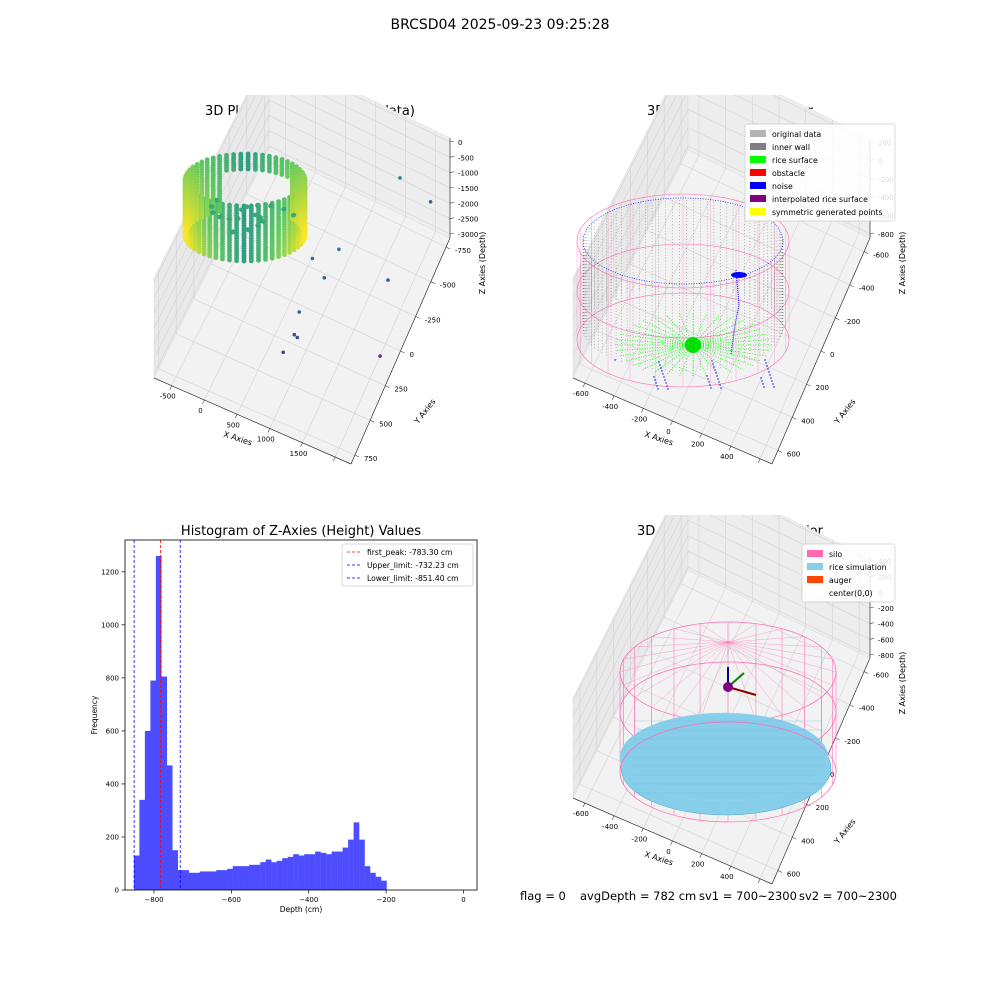 The height and width of the screenshot is (1000, 1000). Describe the element at coordinates (266, 440) in the screenshot. I see `x-tick-label: 1000` at that location.